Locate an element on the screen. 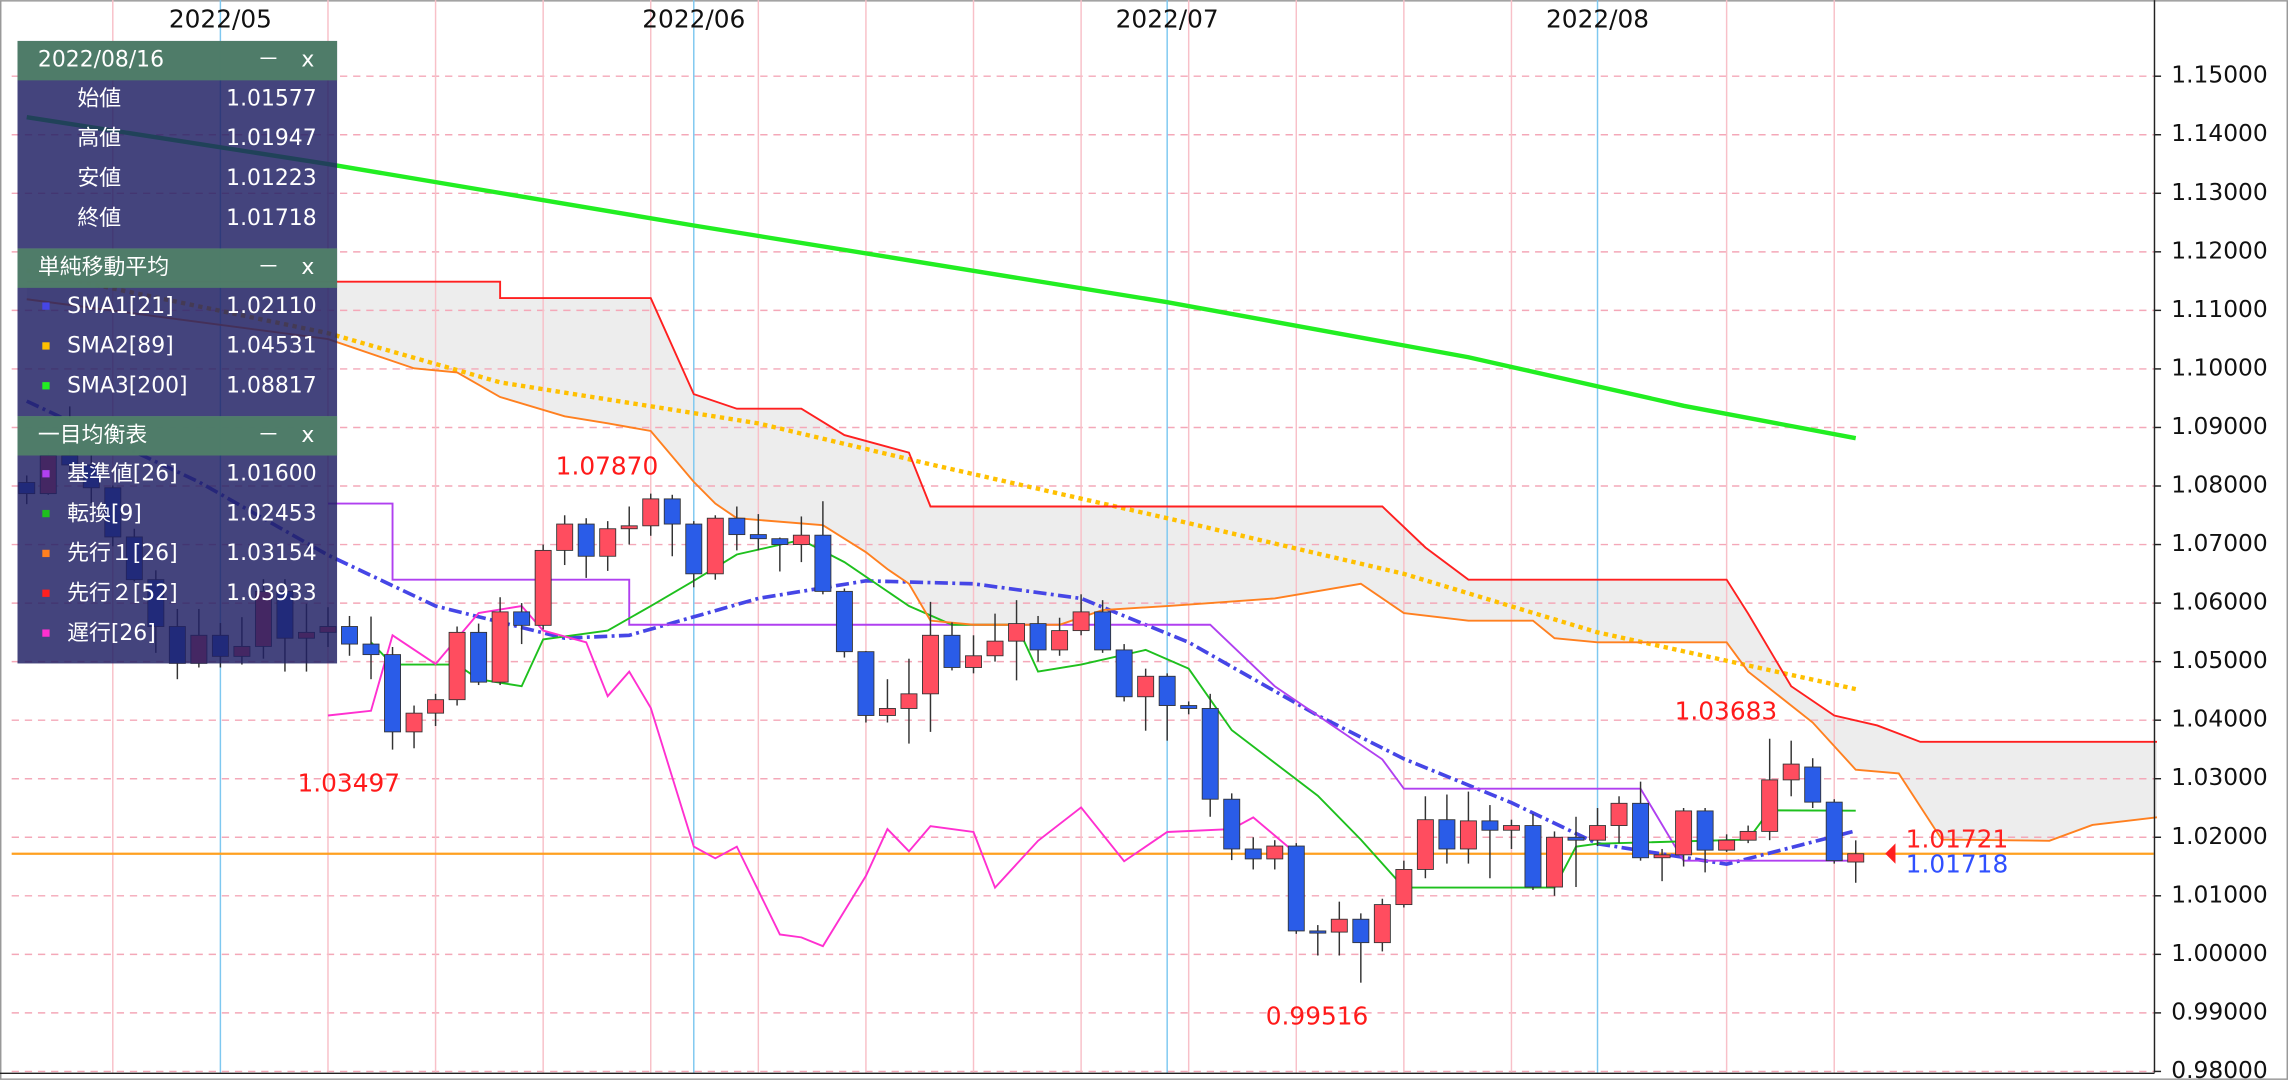 The image size is (2288, 1080). y-tick-label: 1.00000 is located at coordinates (2219, 953).